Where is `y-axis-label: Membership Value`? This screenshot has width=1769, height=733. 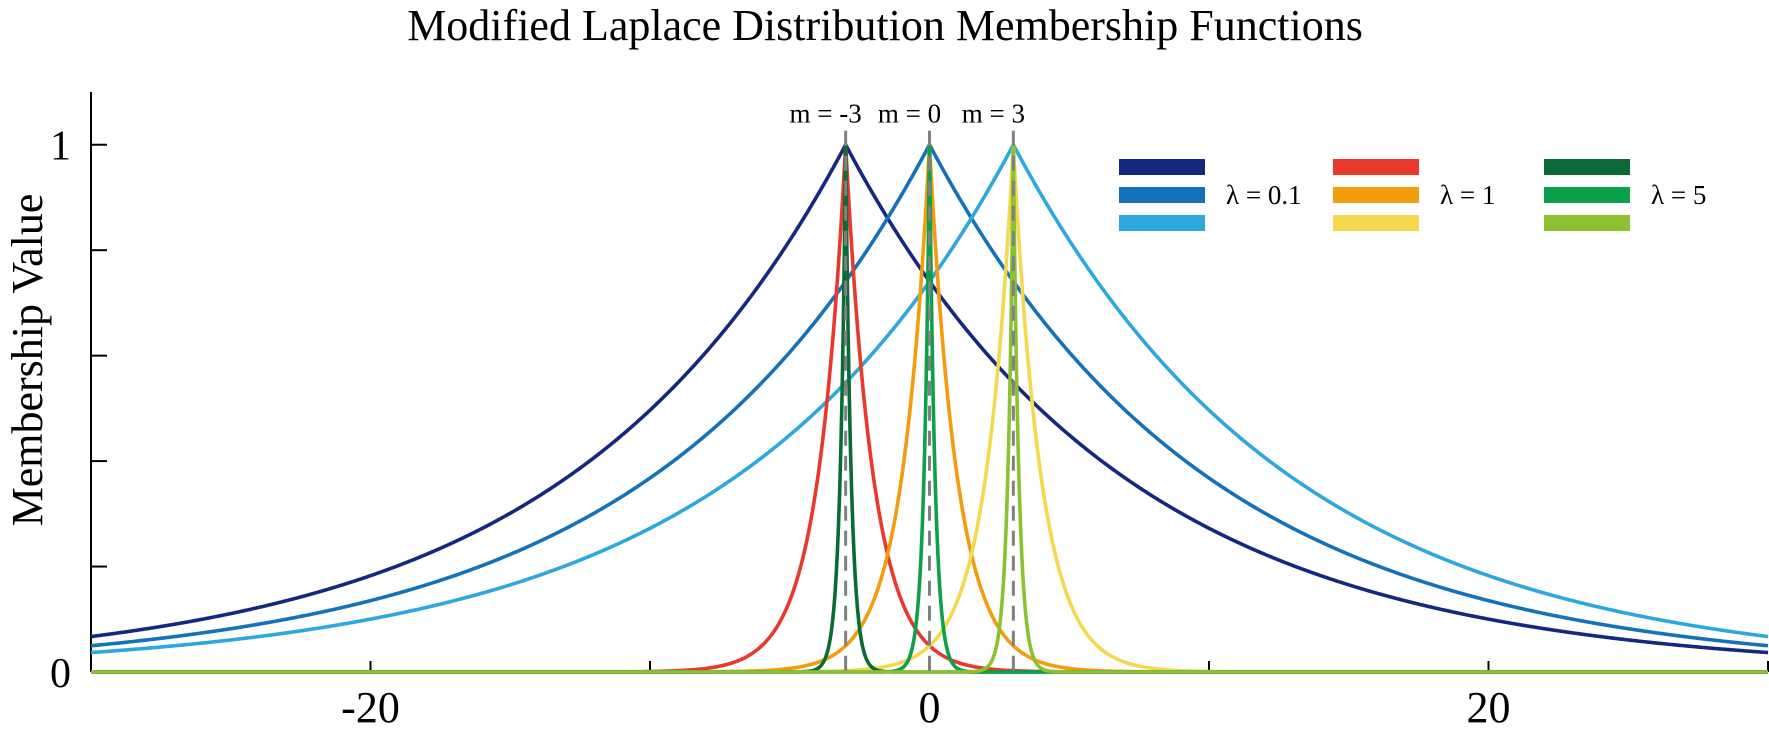
y-axis-label: Membership Value is located at coordinates (27, 360).